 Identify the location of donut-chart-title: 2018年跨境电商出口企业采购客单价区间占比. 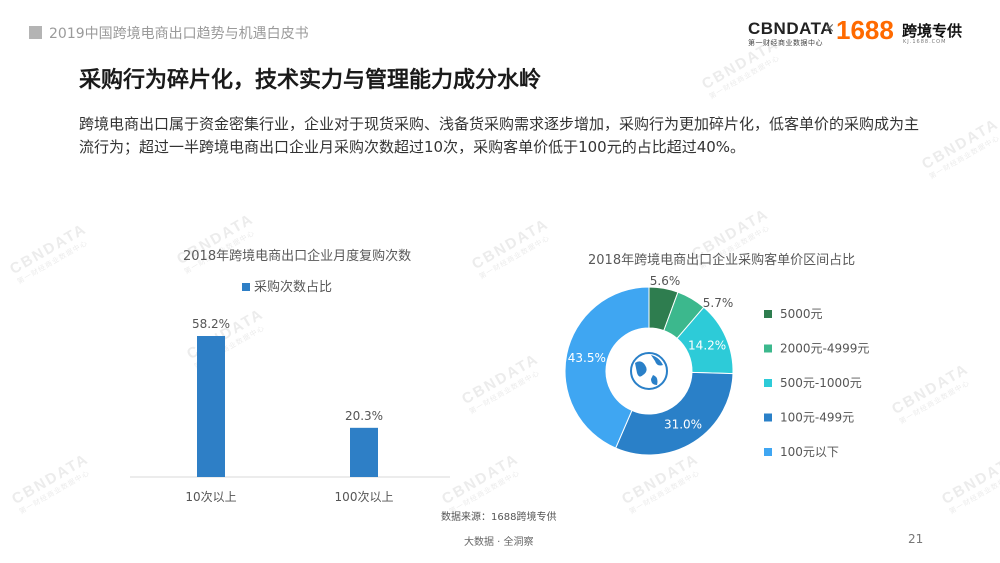
(722, 260).